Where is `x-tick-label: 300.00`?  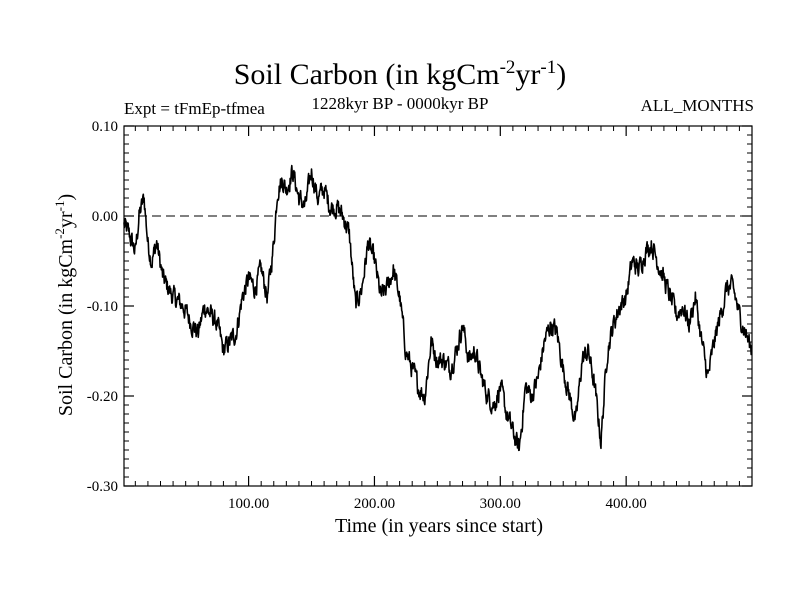
x-tick-label: 300.00 is located at coordinates (500, 504).